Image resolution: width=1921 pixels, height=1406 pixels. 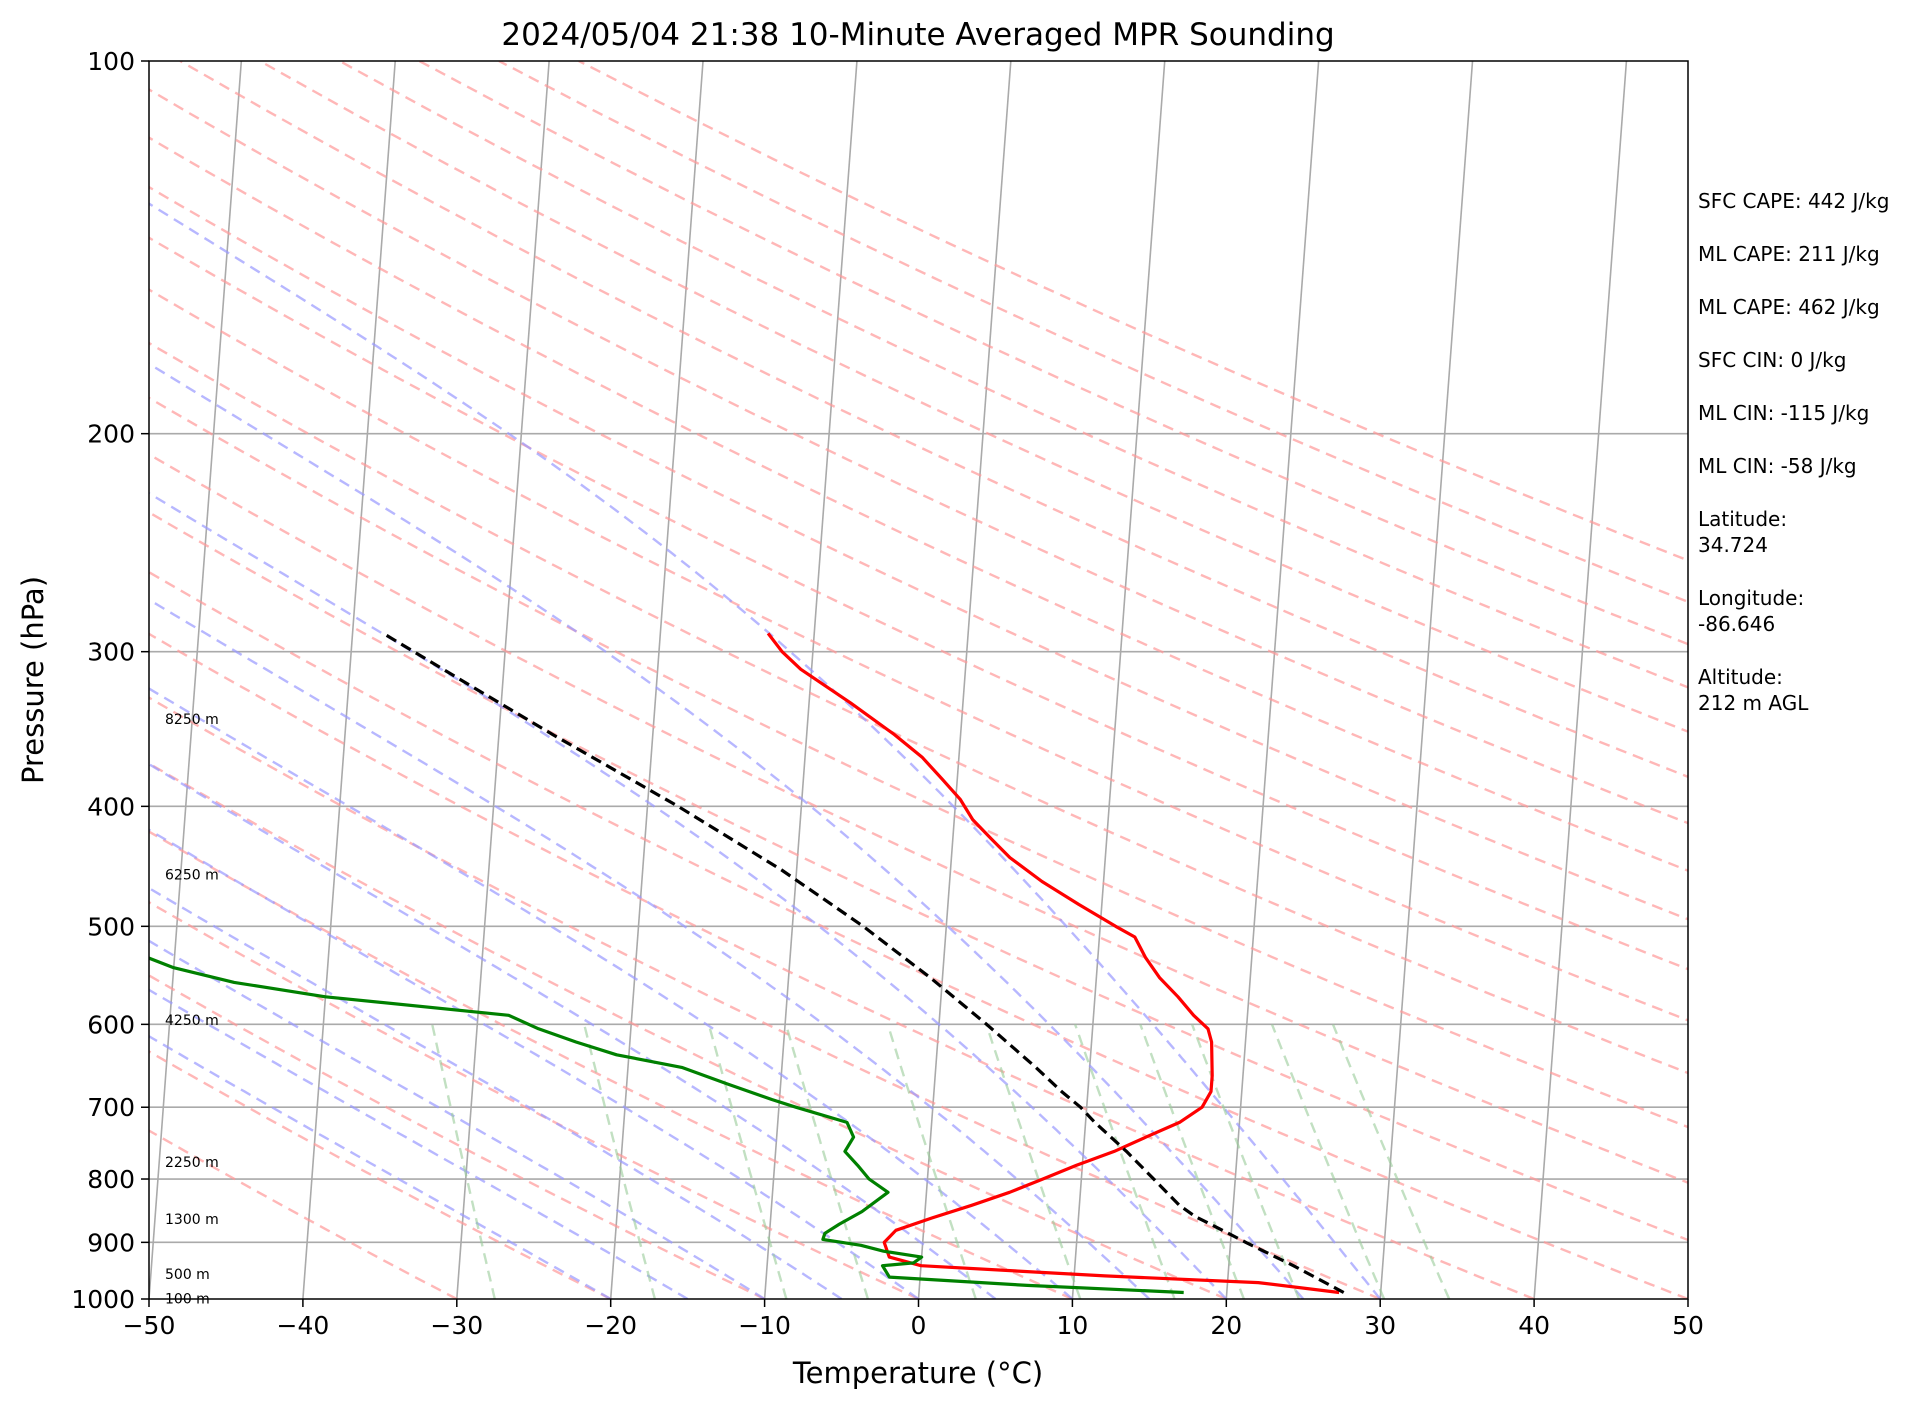 I want to click on x-tick-label: −40, so click(x=303, y=1325).